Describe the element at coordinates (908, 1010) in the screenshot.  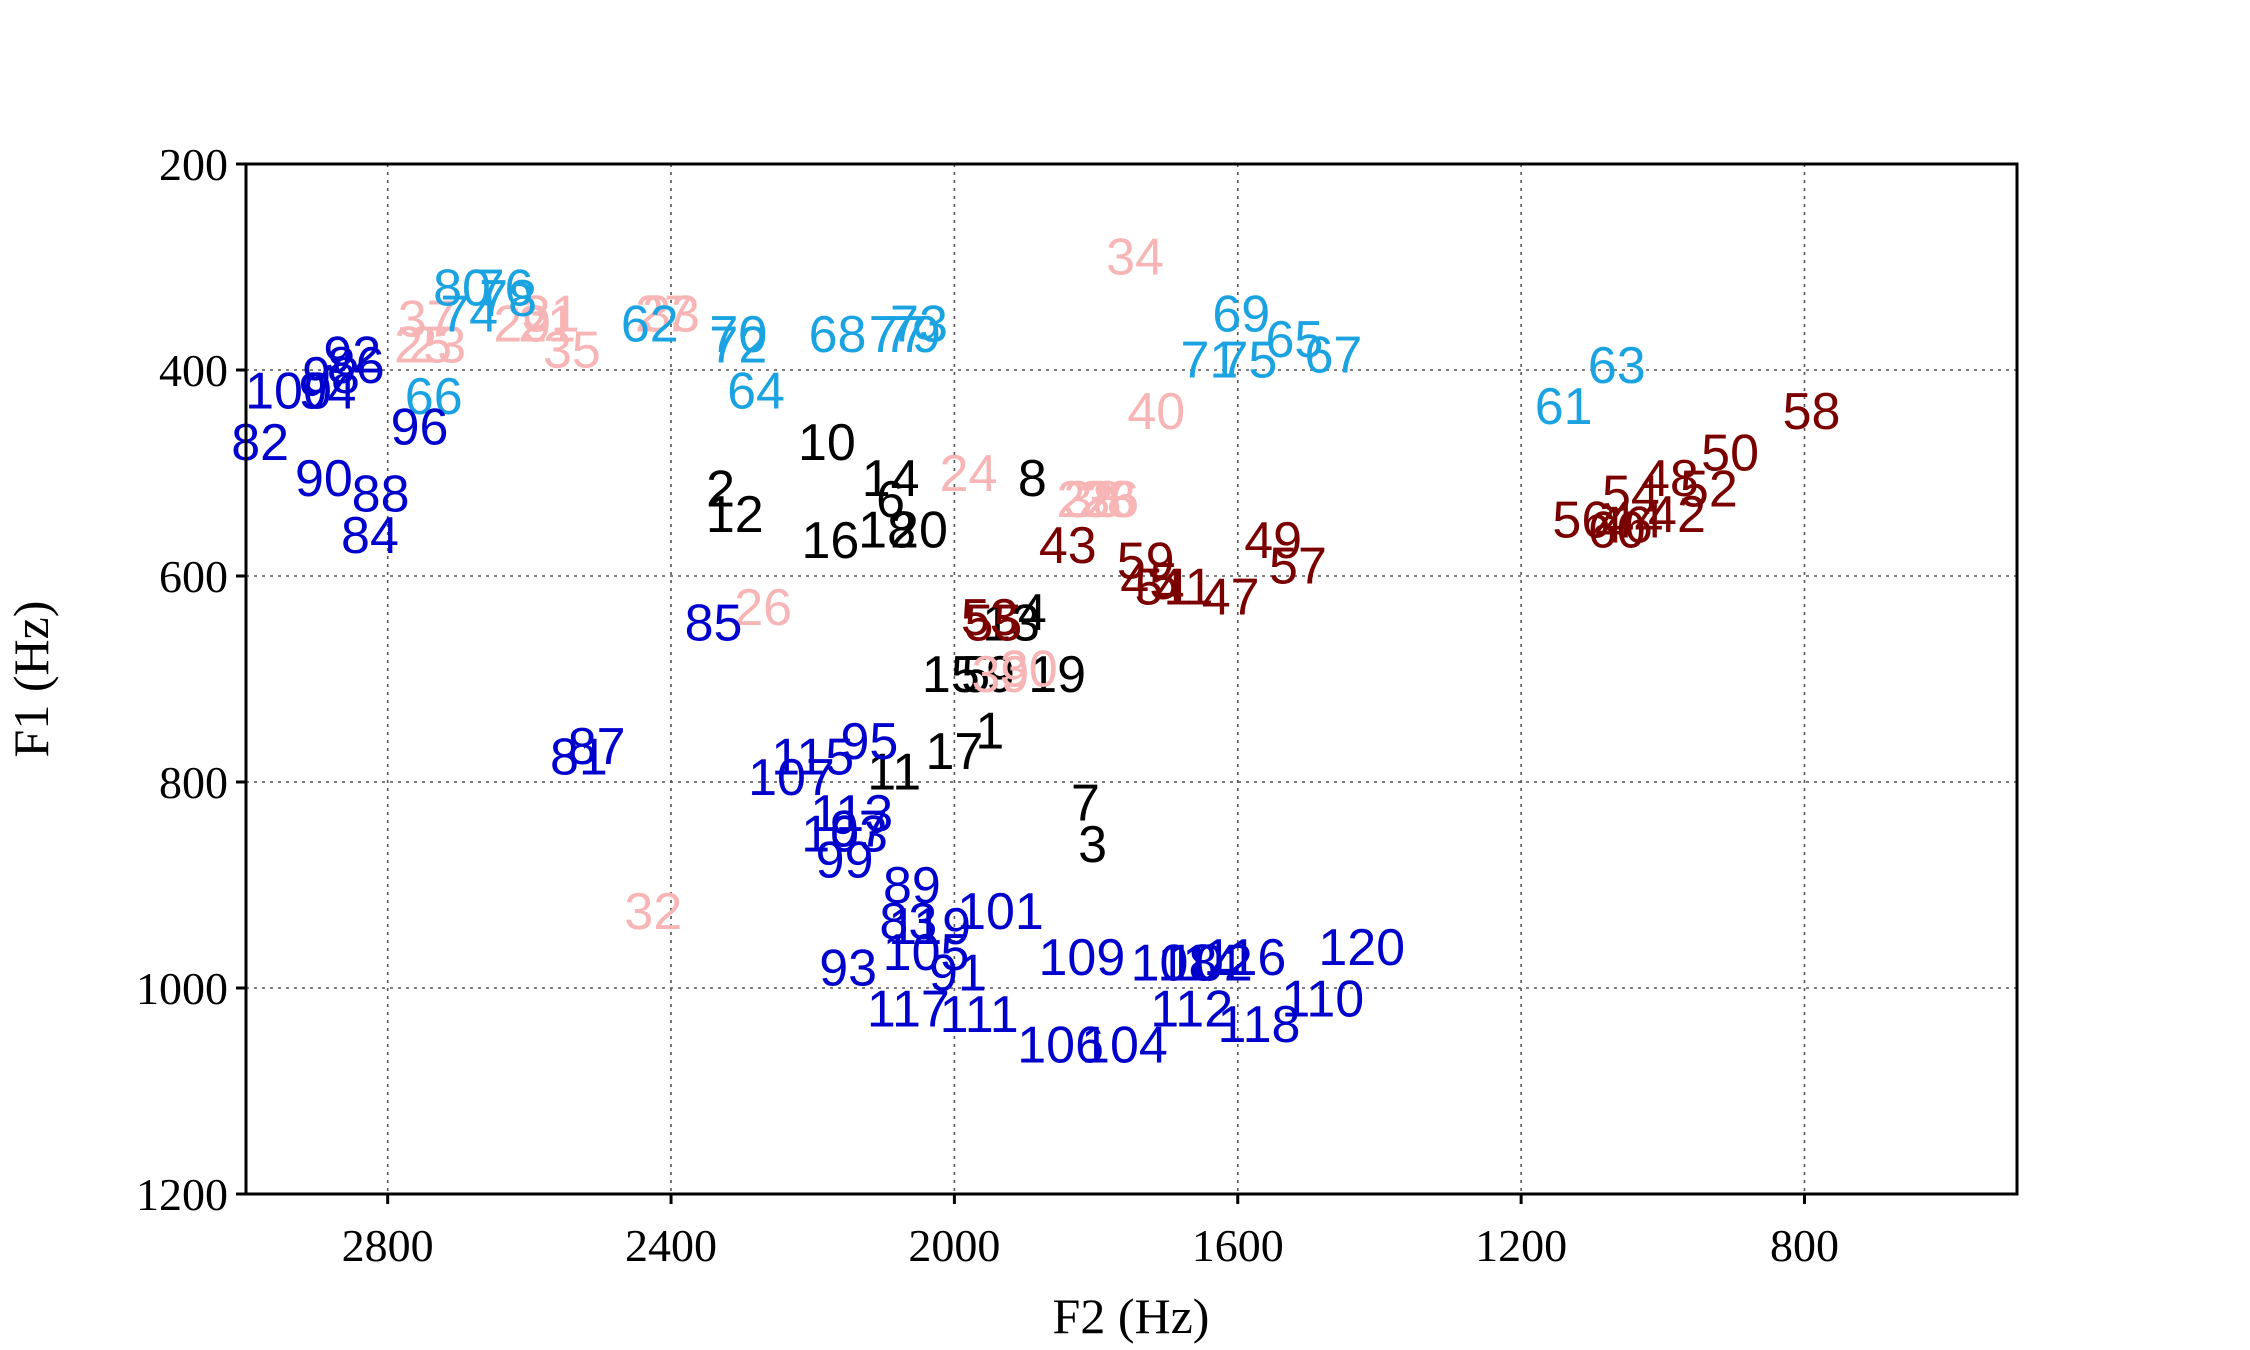
I see `data-point-label: 117` at that location.